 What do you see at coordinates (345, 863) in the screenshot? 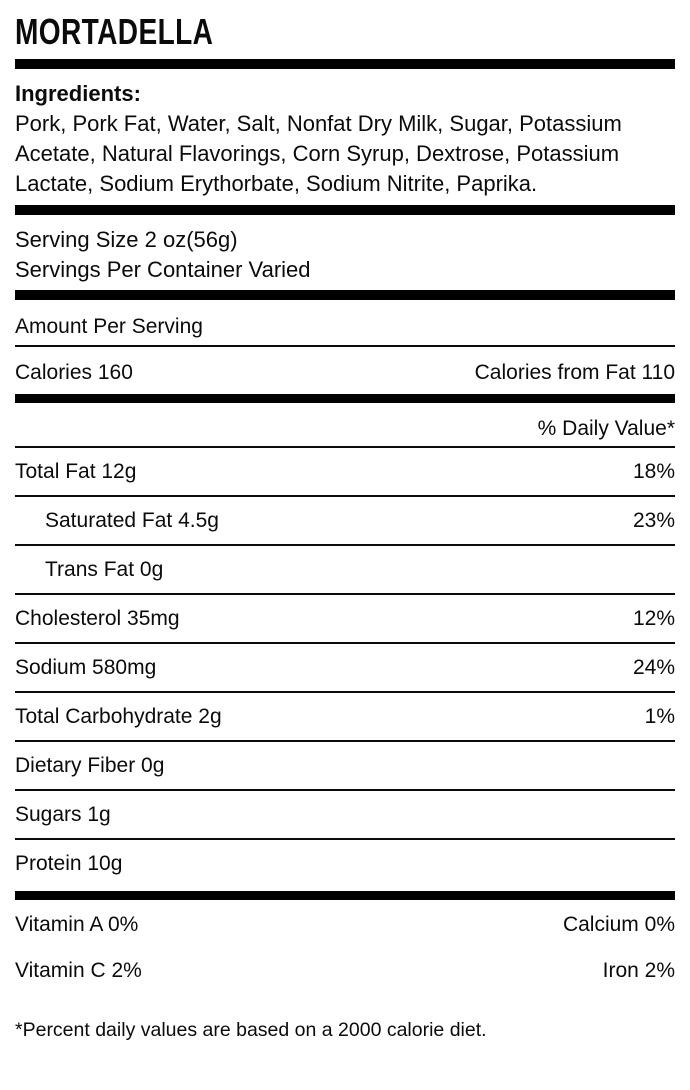
I see `nutrient-row-protein: Protein 10g` at bounding box center [345, 863].